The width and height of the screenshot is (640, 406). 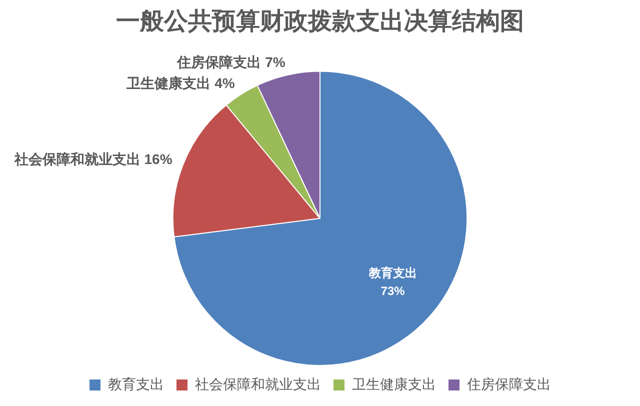 I want to click on chart-title: 一般公共预算财政拨款支出决算结构图, so click(x=320, y=22).